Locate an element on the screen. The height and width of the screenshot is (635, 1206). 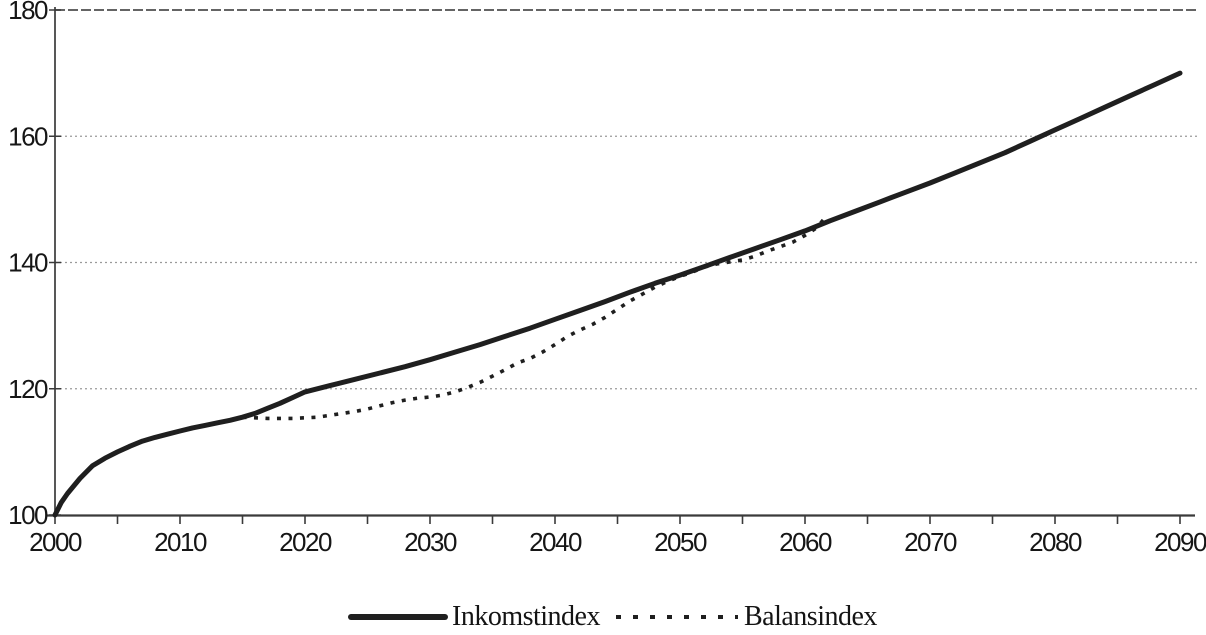
x-tick-label-2000: 2000 is located at coordinates (55, 542).